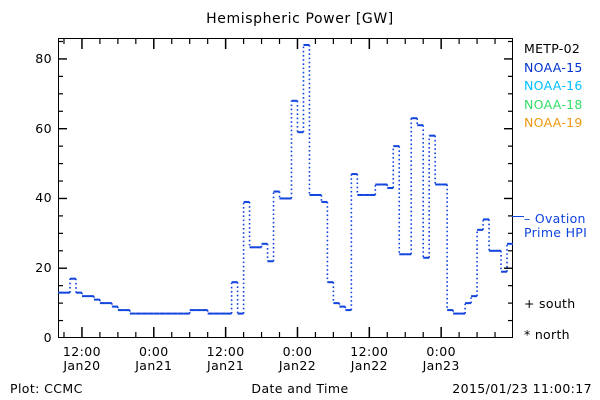  I want to click on plot-timestamp: 2015/01/23 11:00:17, so click(522, 388).